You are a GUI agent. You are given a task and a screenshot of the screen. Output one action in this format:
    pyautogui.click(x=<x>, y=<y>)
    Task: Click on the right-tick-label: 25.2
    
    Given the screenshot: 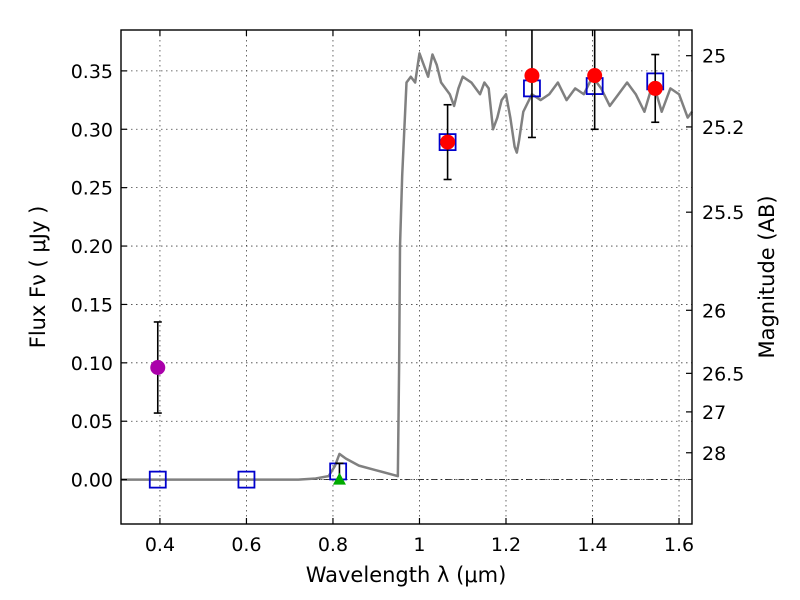 What is the action you would take?
    pyautogui.click(x=723, y=128)
    